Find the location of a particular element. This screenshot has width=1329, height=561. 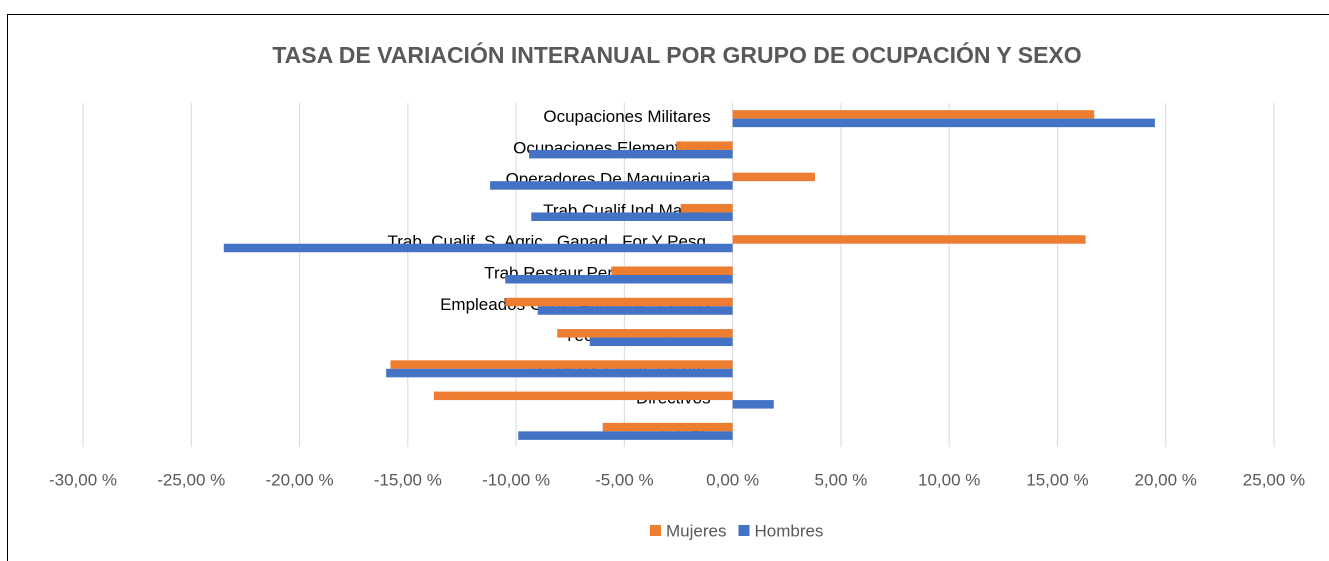

x-tick-label: -15,00 % is located at coordinates (408, 479).